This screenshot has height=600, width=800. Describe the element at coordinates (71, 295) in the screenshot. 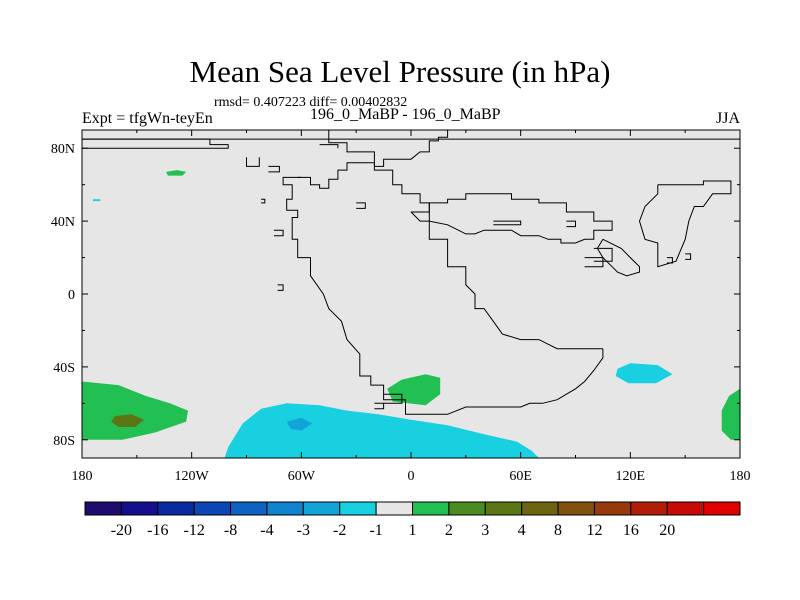

I see `y-tick-label: 0` at that location.